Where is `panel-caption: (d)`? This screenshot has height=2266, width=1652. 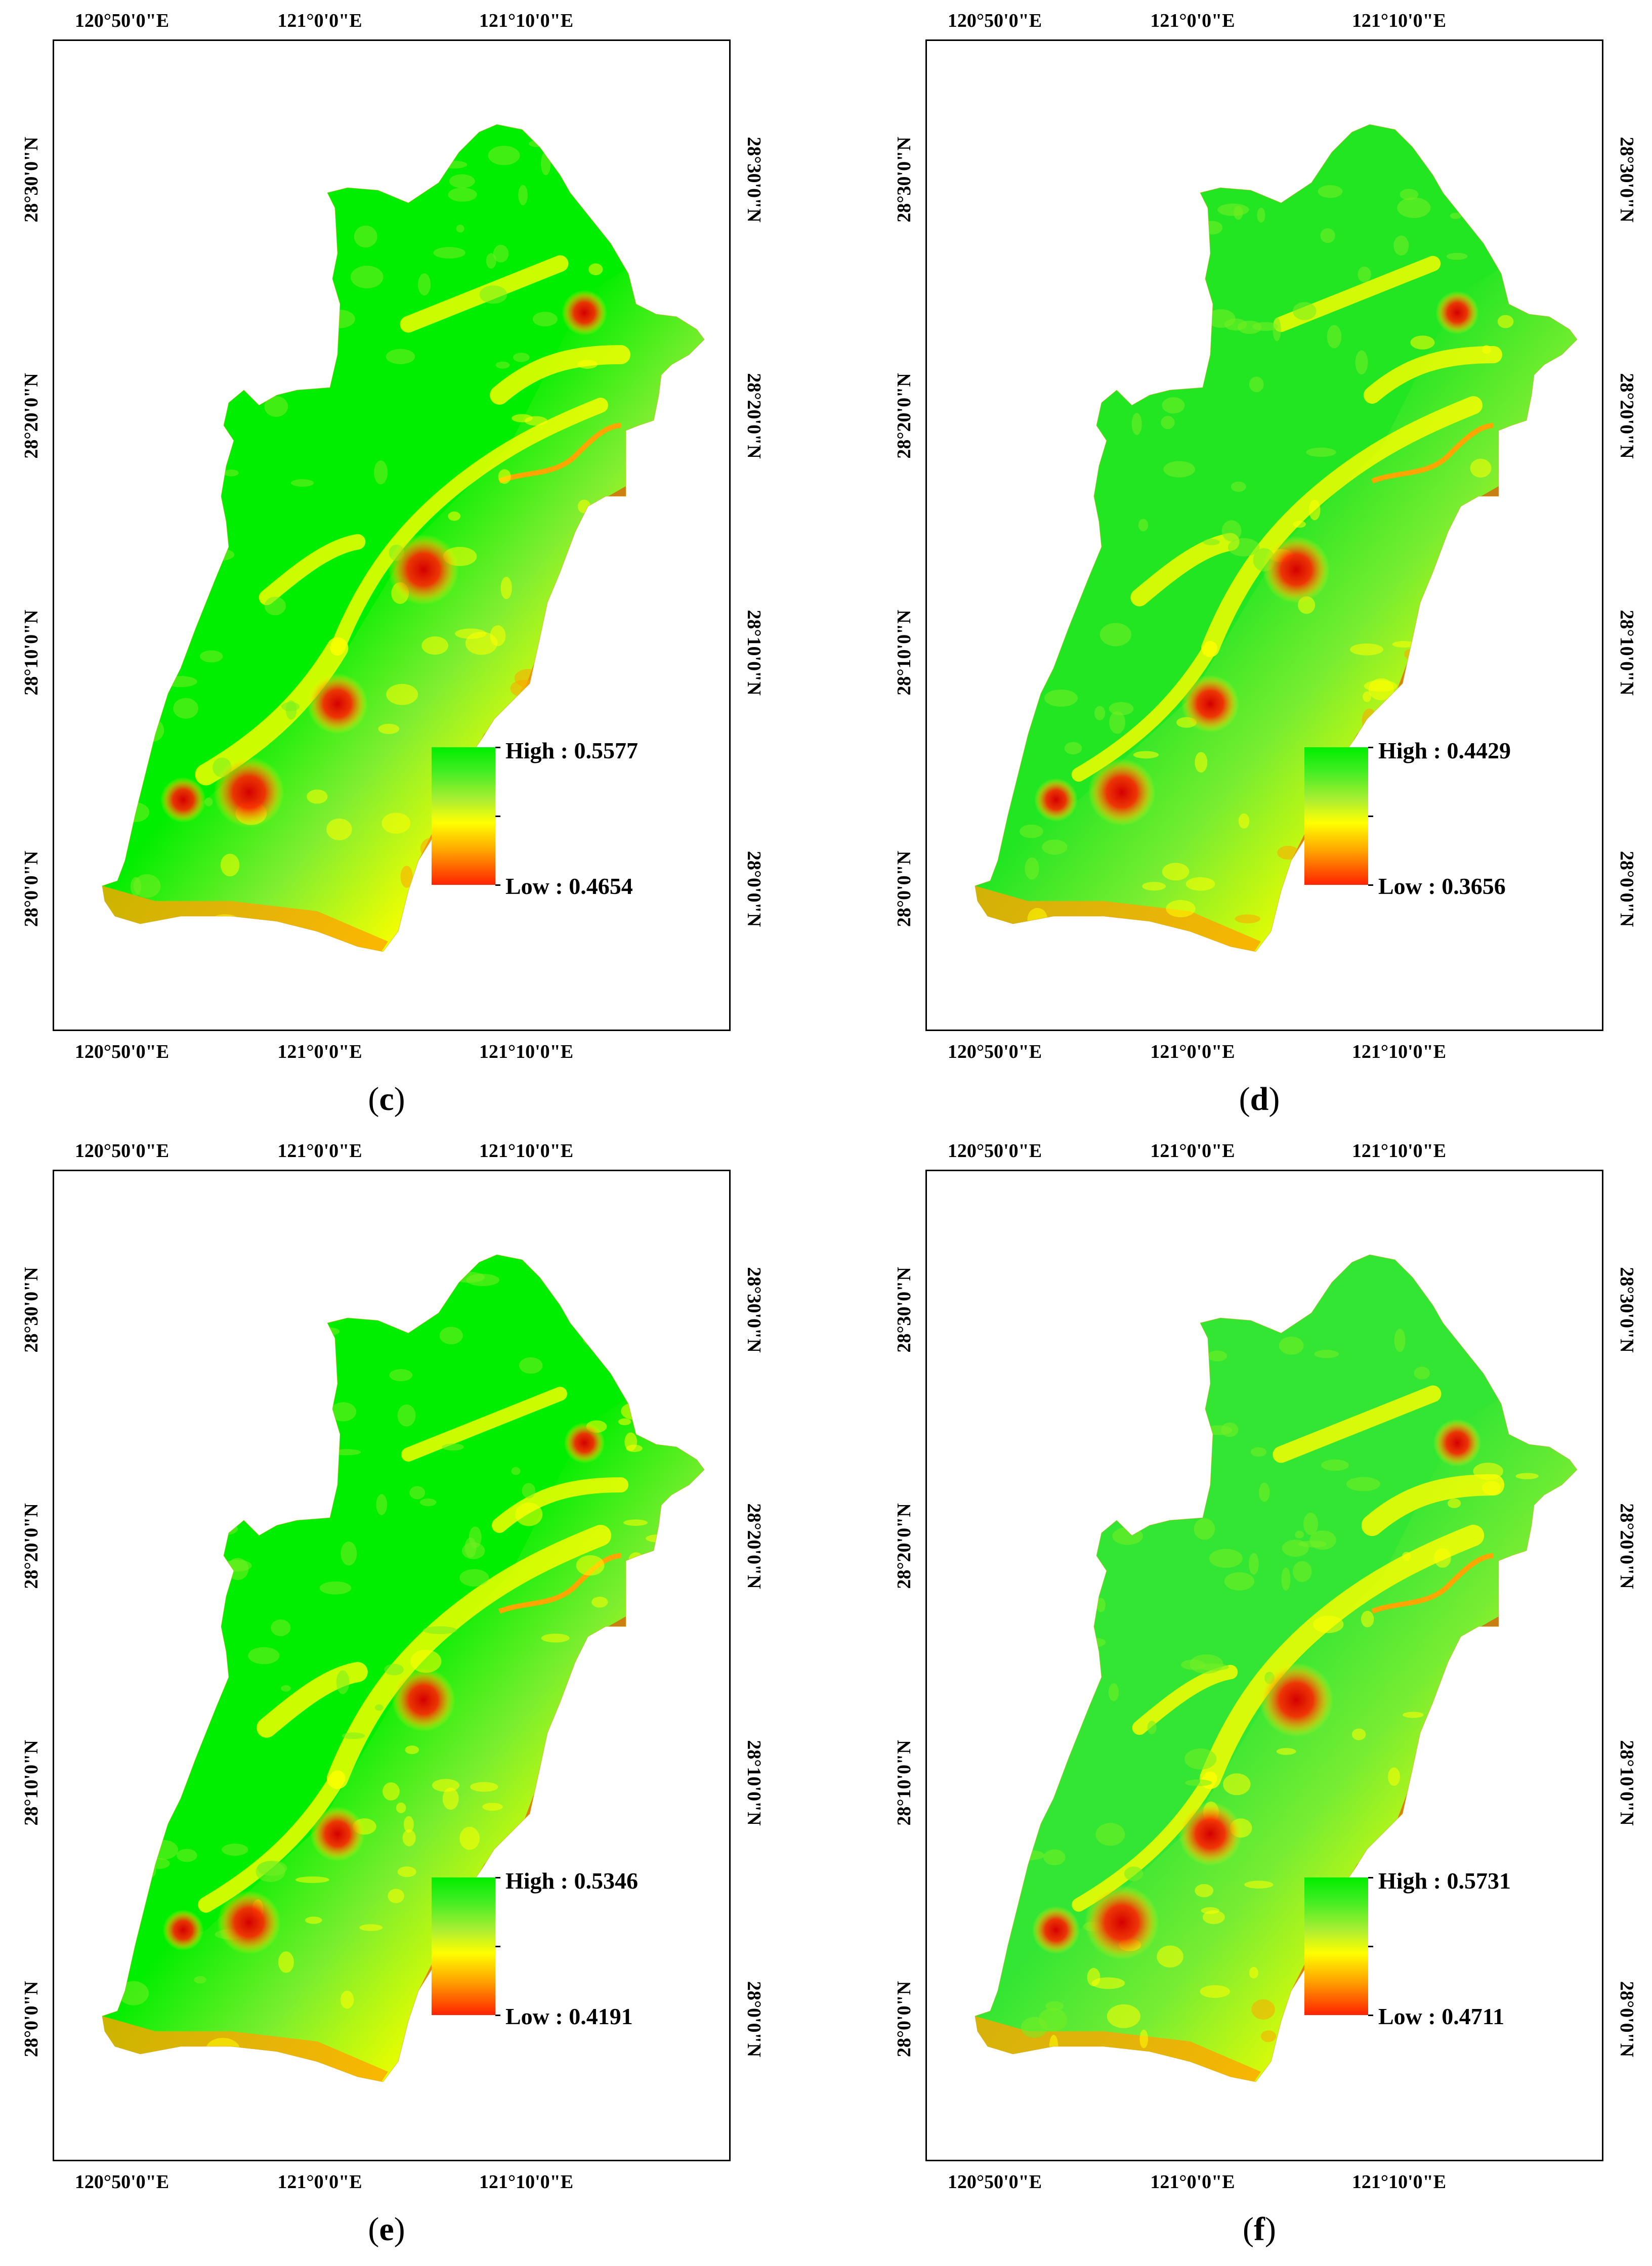
panel-caption: (d) is located at coordinates (1260, 1099).